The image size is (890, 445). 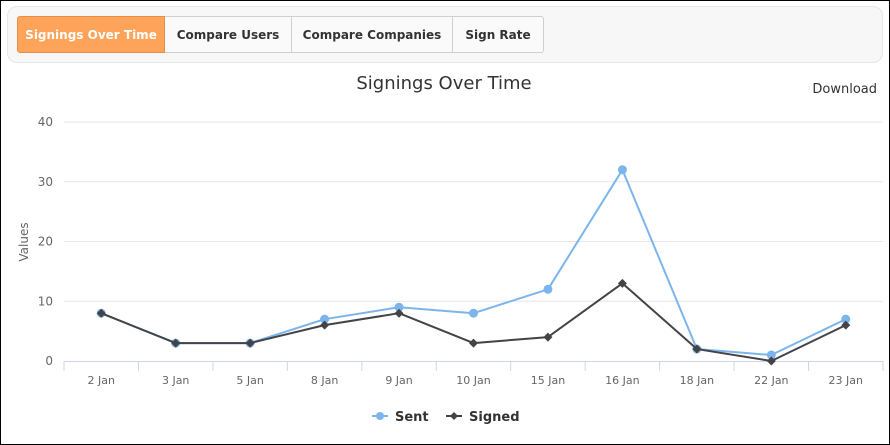 What do you see at coordinates (846, 380) in the screenshot?
I see `x-tick-label: 23 Jan` at bounding box center [846, 380].